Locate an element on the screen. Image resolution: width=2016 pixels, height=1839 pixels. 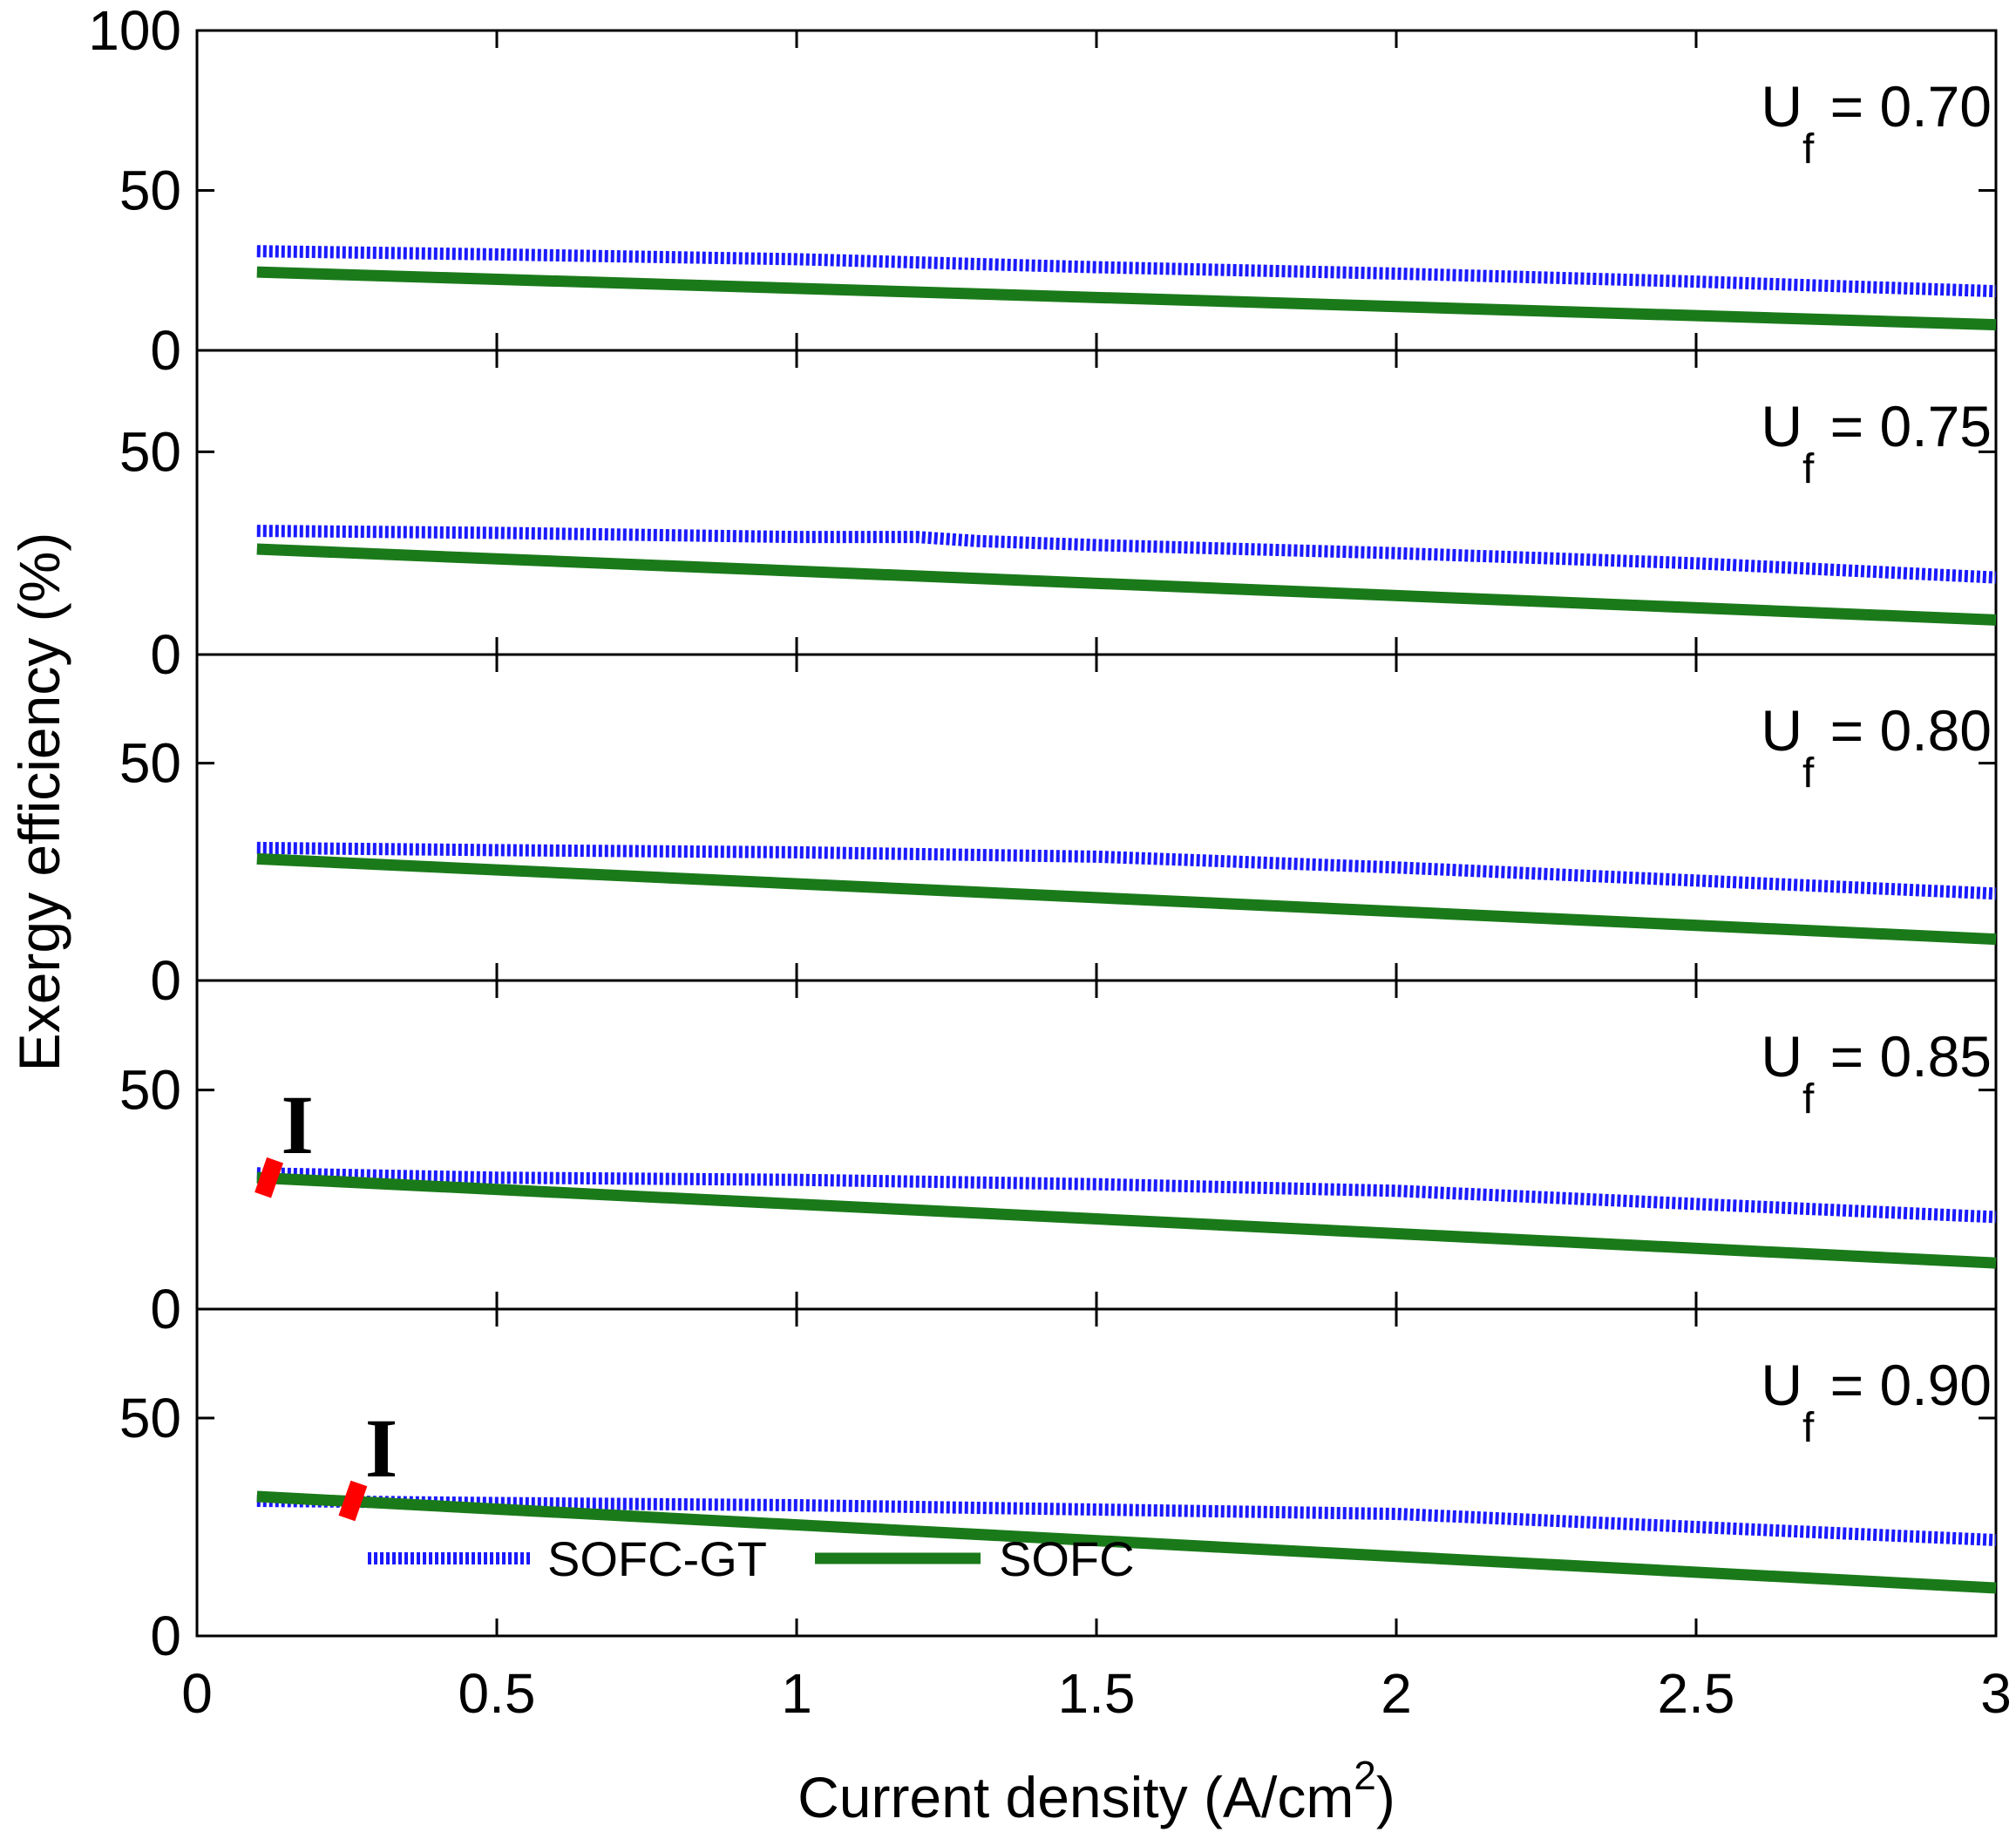
x-tick-label: 1.5 is located at coordinates (1097, 1693).